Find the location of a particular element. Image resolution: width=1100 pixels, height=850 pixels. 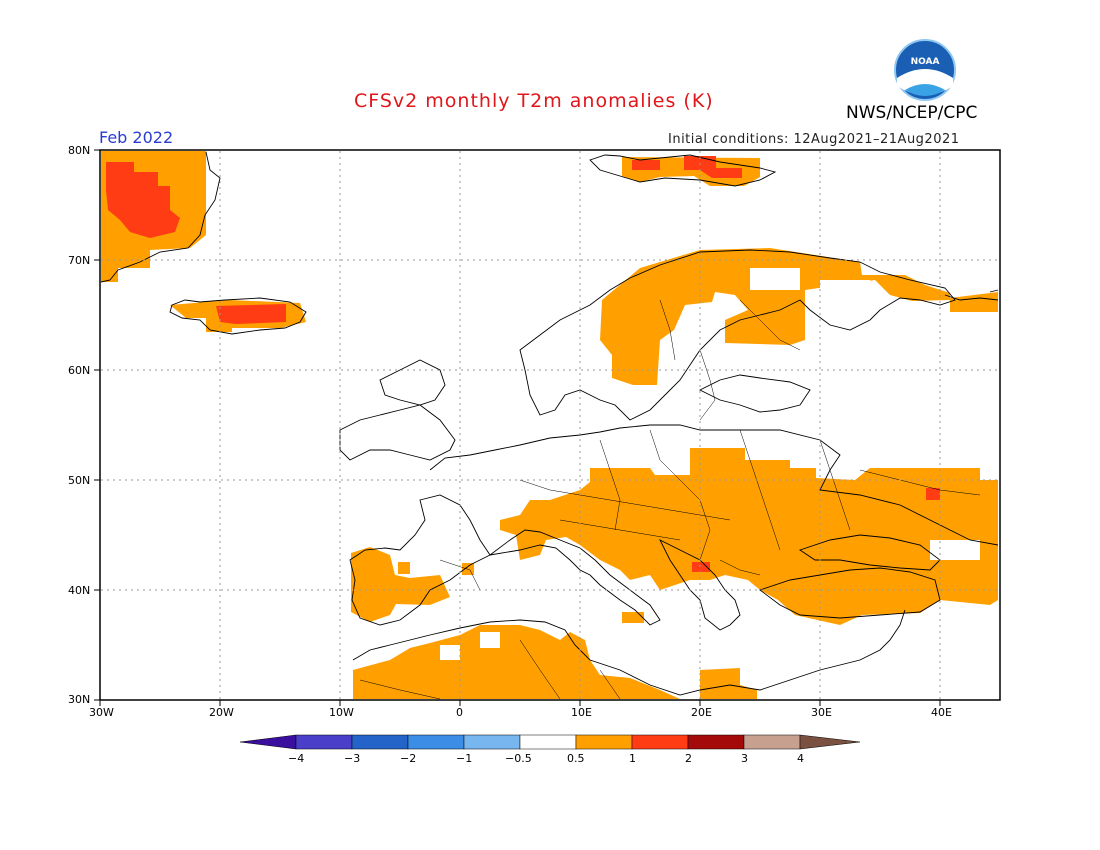

colorbar-lower-triangle is located at coordinates (268, 742).